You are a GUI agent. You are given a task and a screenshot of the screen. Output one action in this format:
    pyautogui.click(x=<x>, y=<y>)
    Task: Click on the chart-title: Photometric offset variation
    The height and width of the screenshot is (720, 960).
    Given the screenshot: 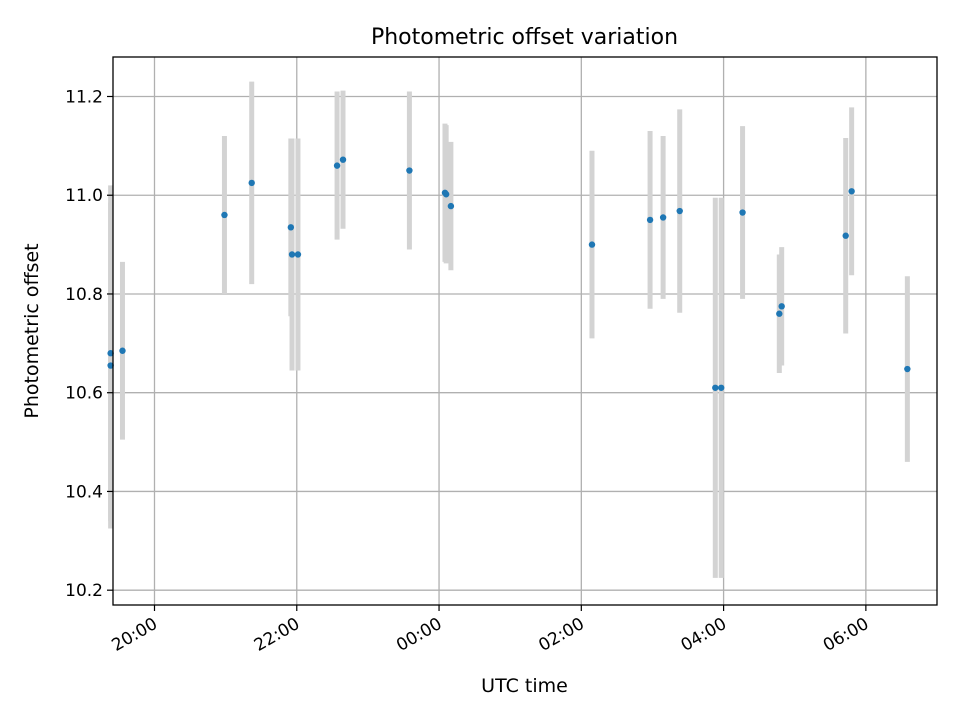 What is the action you would take?
    pyautogui.click(x=524, y=37)
    